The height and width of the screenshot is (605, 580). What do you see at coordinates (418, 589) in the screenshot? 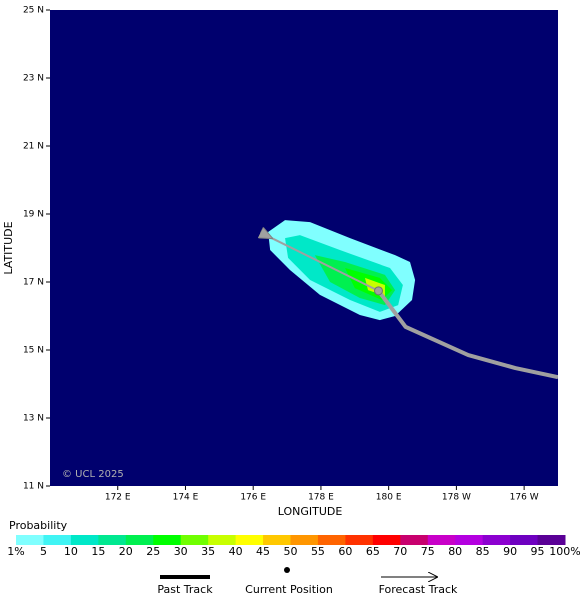
I see `forecast-track-label: Forecast Track` at bounding box center [418, 589].